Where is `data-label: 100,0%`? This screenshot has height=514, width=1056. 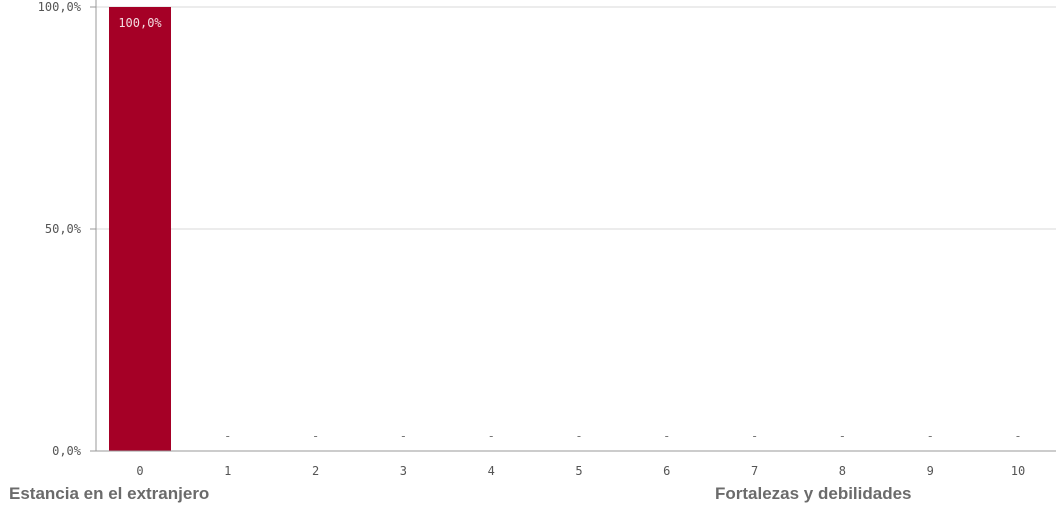
data-label: 100,0% is located at coordinates (140, 23).